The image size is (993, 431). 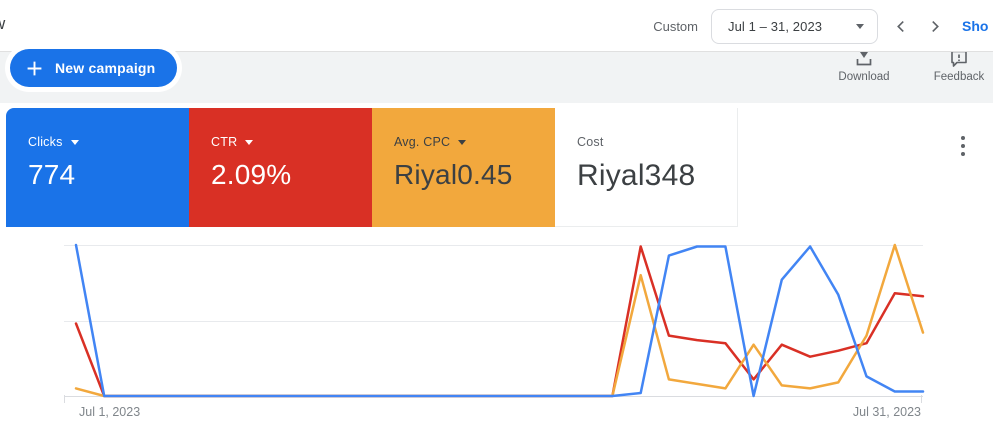 What do you see at coordinates (590, 142) in the screenshot?
I see `scorecard-cost-label: Cost` at bounding box center [590, 142].